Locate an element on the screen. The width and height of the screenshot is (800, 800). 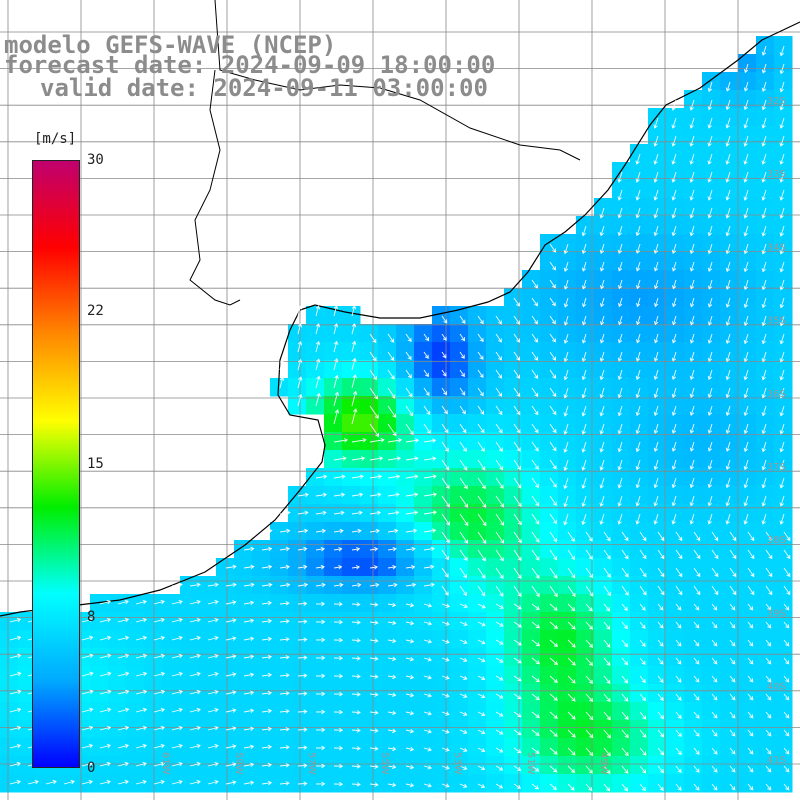
lon-label-49w: 49W is located at coordinates (603, 763).